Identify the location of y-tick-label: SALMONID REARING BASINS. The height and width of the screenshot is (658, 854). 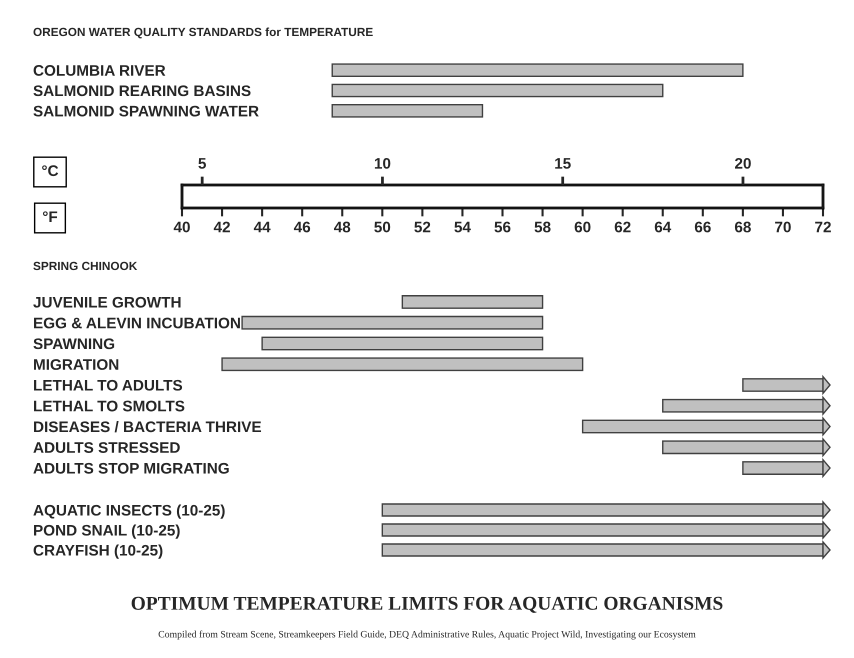
(142, 90).